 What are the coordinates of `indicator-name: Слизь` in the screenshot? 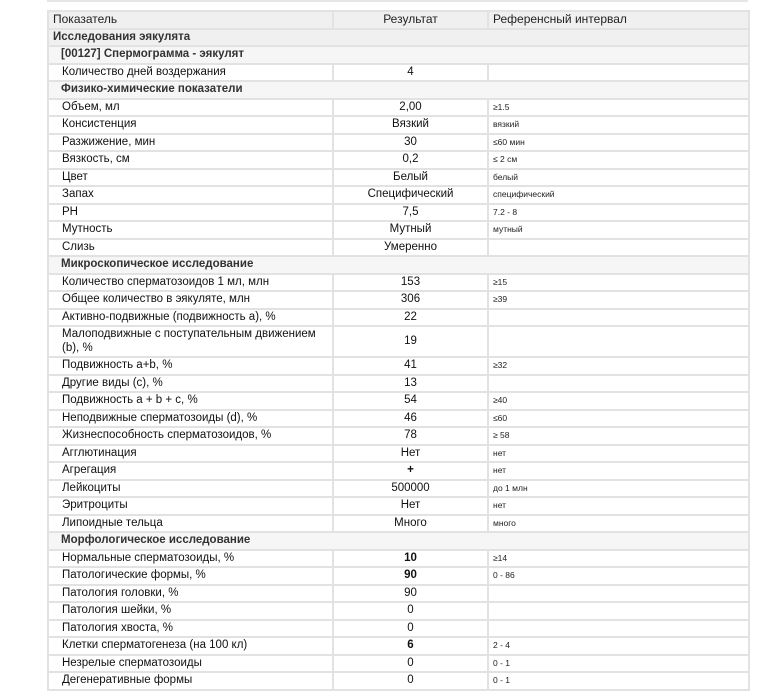 It's located at (190, 247).